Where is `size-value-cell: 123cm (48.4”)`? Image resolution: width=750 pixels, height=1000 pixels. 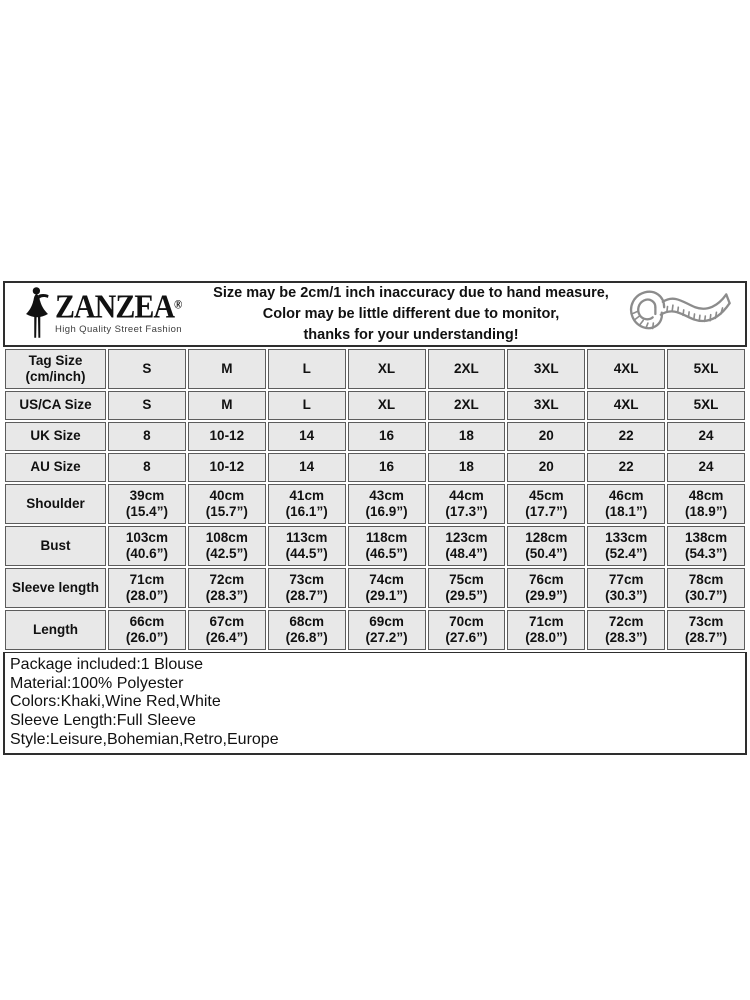
size-value-cell: 123cm (48.4”) is located at coordinates (466, 546).